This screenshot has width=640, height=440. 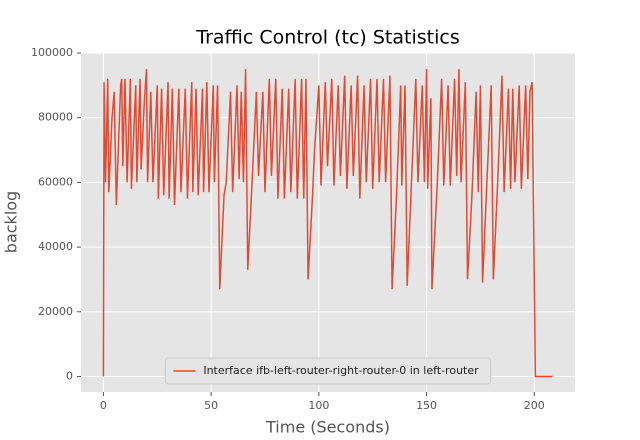 I want to click on y-tick-label: 20000, so click(x=55, y=311).